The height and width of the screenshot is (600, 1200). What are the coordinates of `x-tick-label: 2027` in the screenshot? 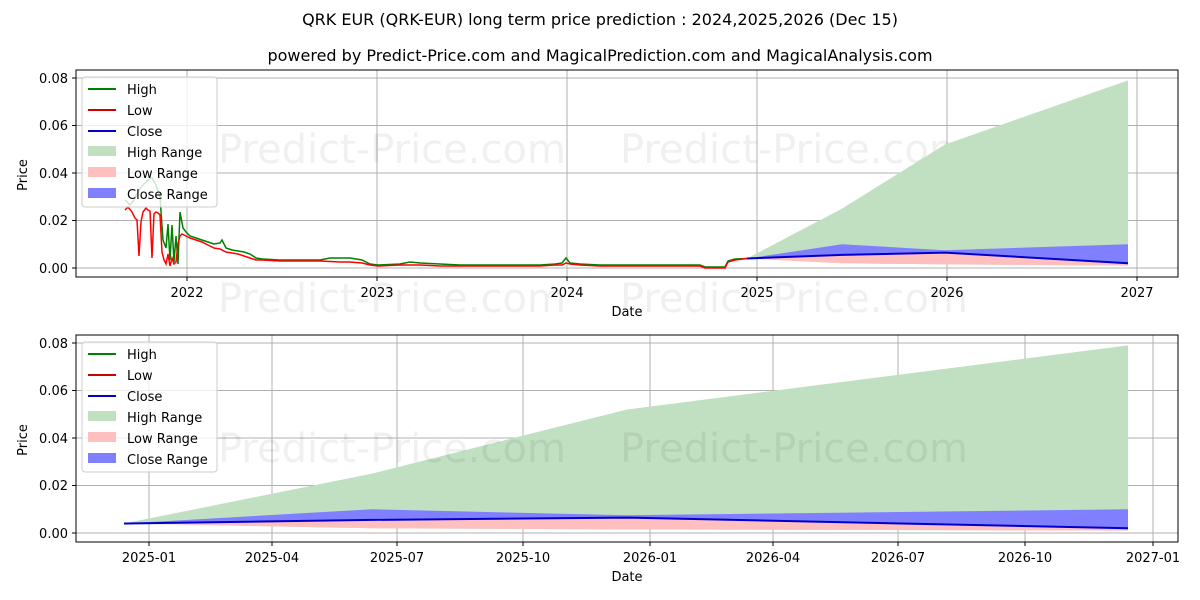 It's located at (1136, 293).